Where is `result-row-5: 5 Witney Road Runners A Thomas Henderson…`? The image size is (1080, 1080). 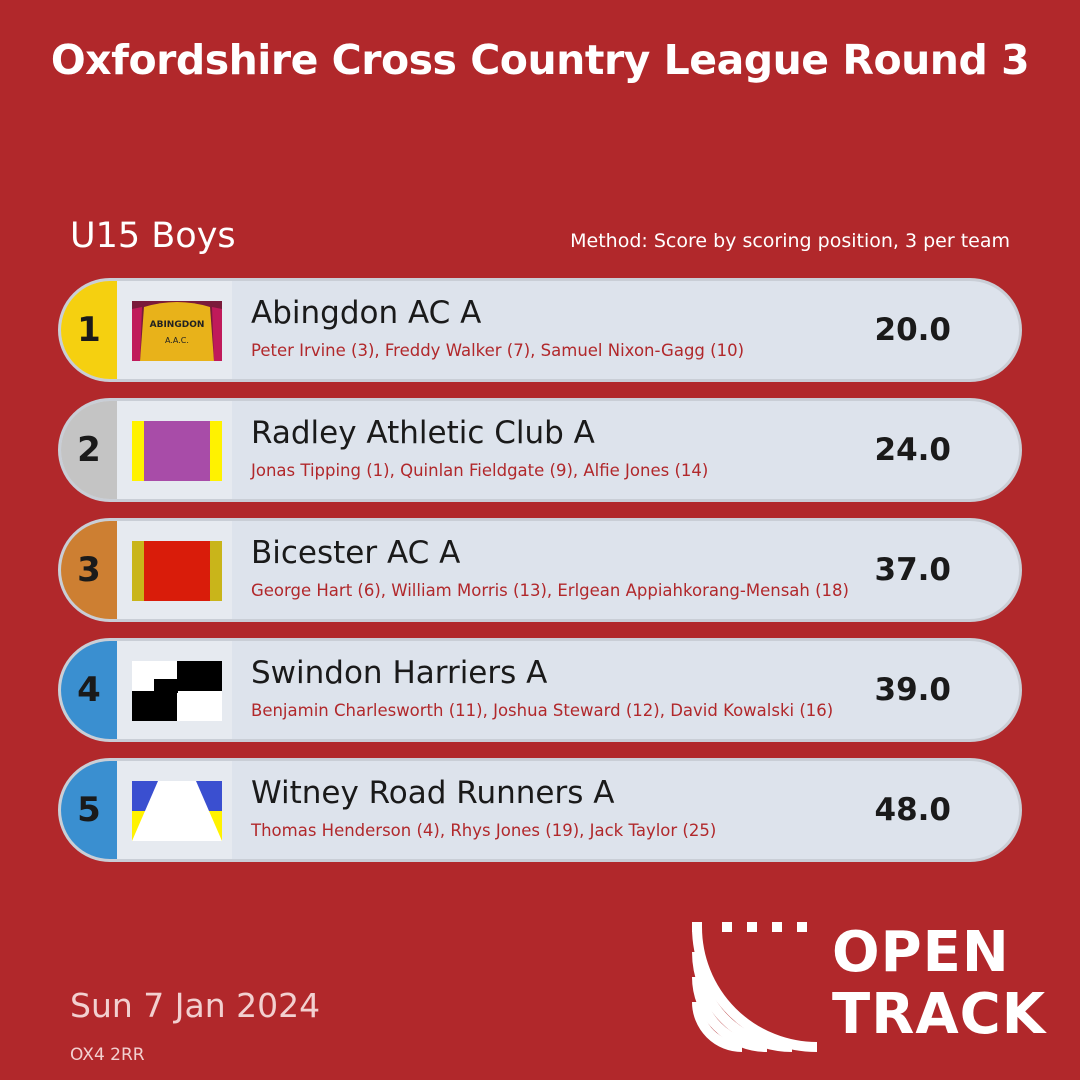 result-row-5: 5 Witney Road Runners A Thomas Henderson… is located at coordinates (540, 810).